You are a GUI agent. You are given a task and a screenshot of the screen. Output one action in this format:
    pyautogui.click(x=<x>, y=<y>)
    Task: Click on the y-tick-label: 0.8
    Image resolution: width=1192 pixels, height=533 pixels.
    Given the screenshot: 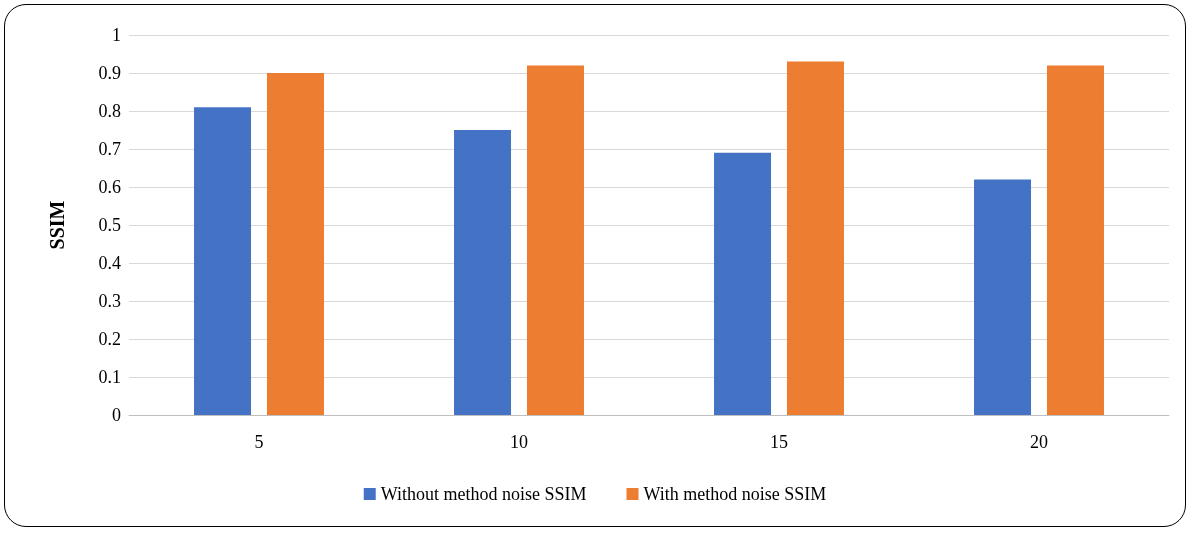 What is the action you would take?
    pyautogui.click(x=109, y=111)
    